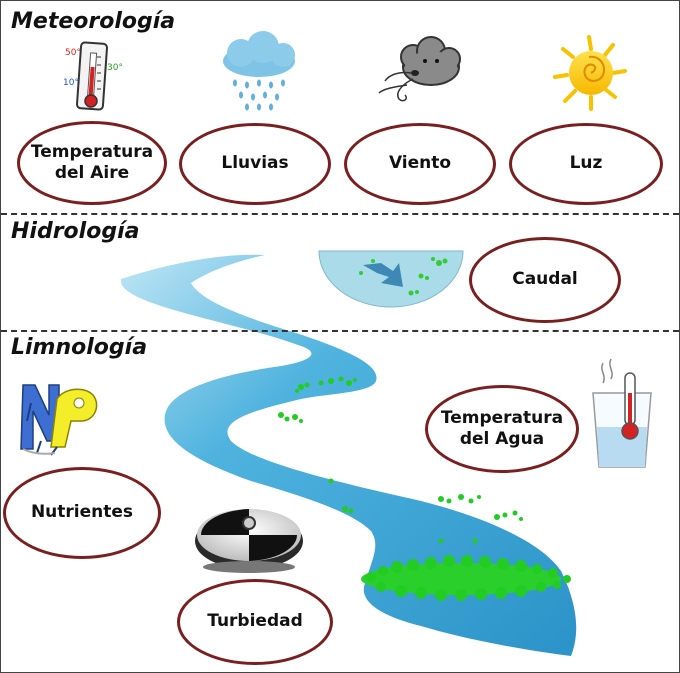 Image resolution: width=680 pixels, height=673 pixels. What do you see at coordinates (73, 53) in the screenshot?
I see `thermometer-mark-50: 50°` at bounding box center [73, 53].